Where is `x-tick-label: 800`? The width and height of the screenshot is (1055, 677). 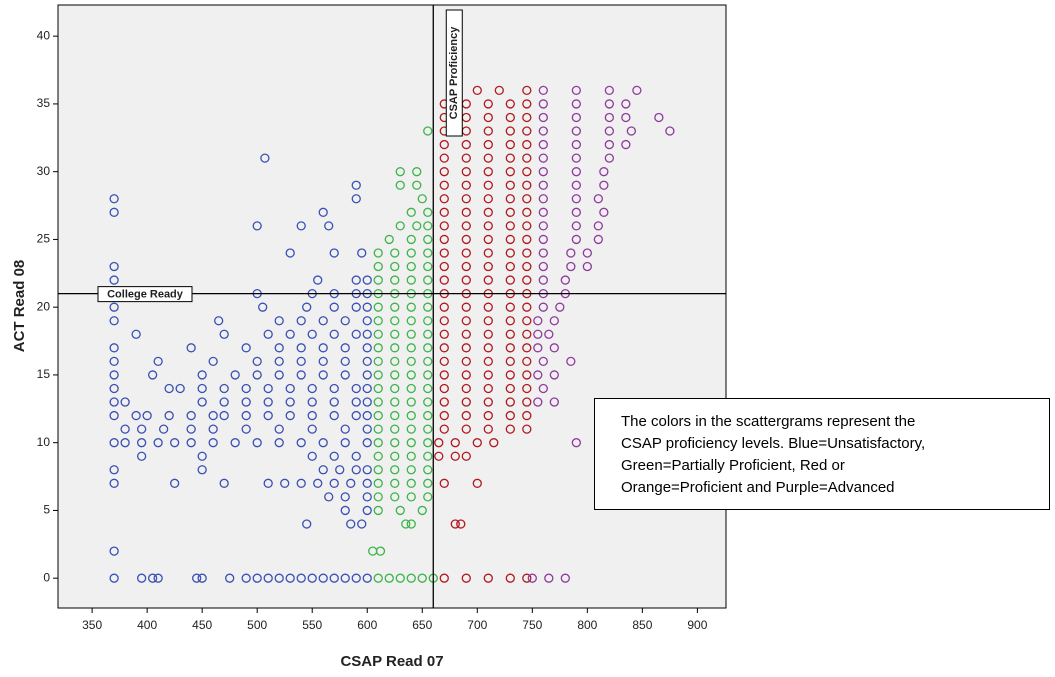
x-tick-label: 800 is located at coordinates (587, 625).